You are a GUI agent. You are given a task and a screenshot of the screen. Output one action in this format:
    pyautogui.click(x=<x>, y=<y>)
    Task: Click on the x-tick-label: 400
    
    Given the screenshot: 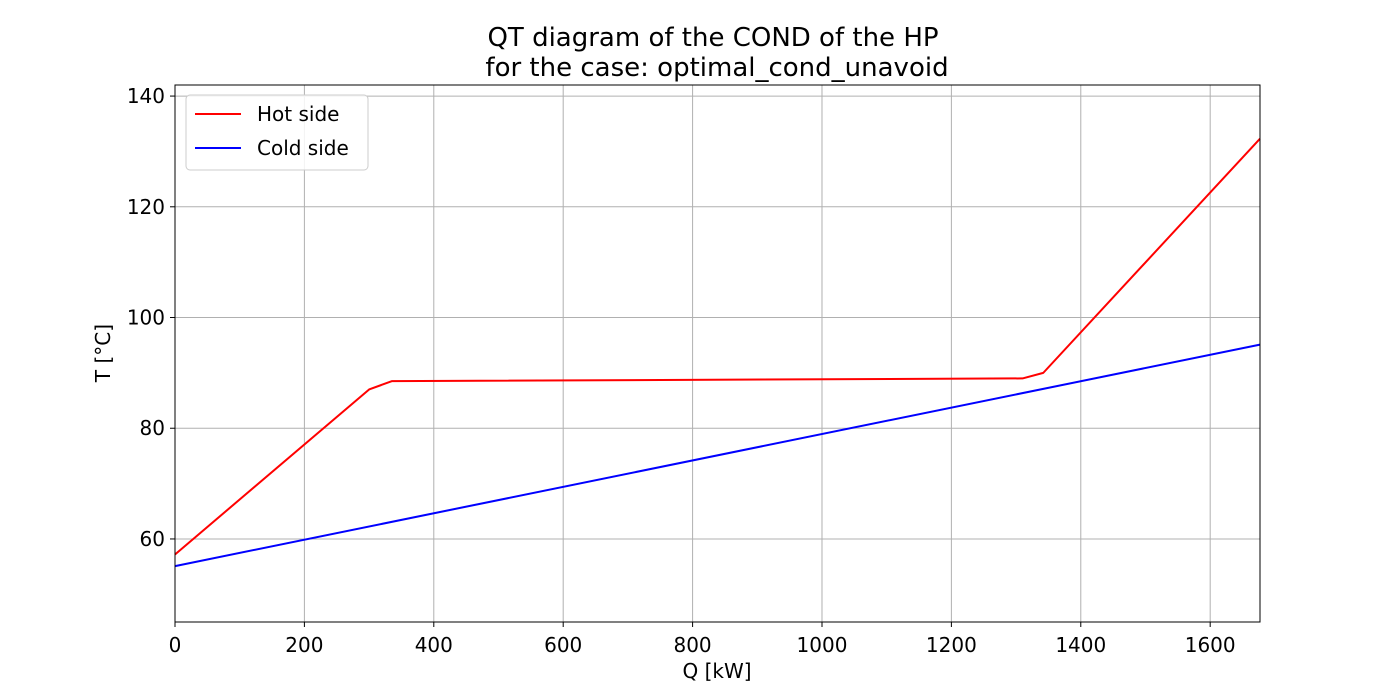 What is the action you would take?
    pyautogui.click(x=434, y=645)
    